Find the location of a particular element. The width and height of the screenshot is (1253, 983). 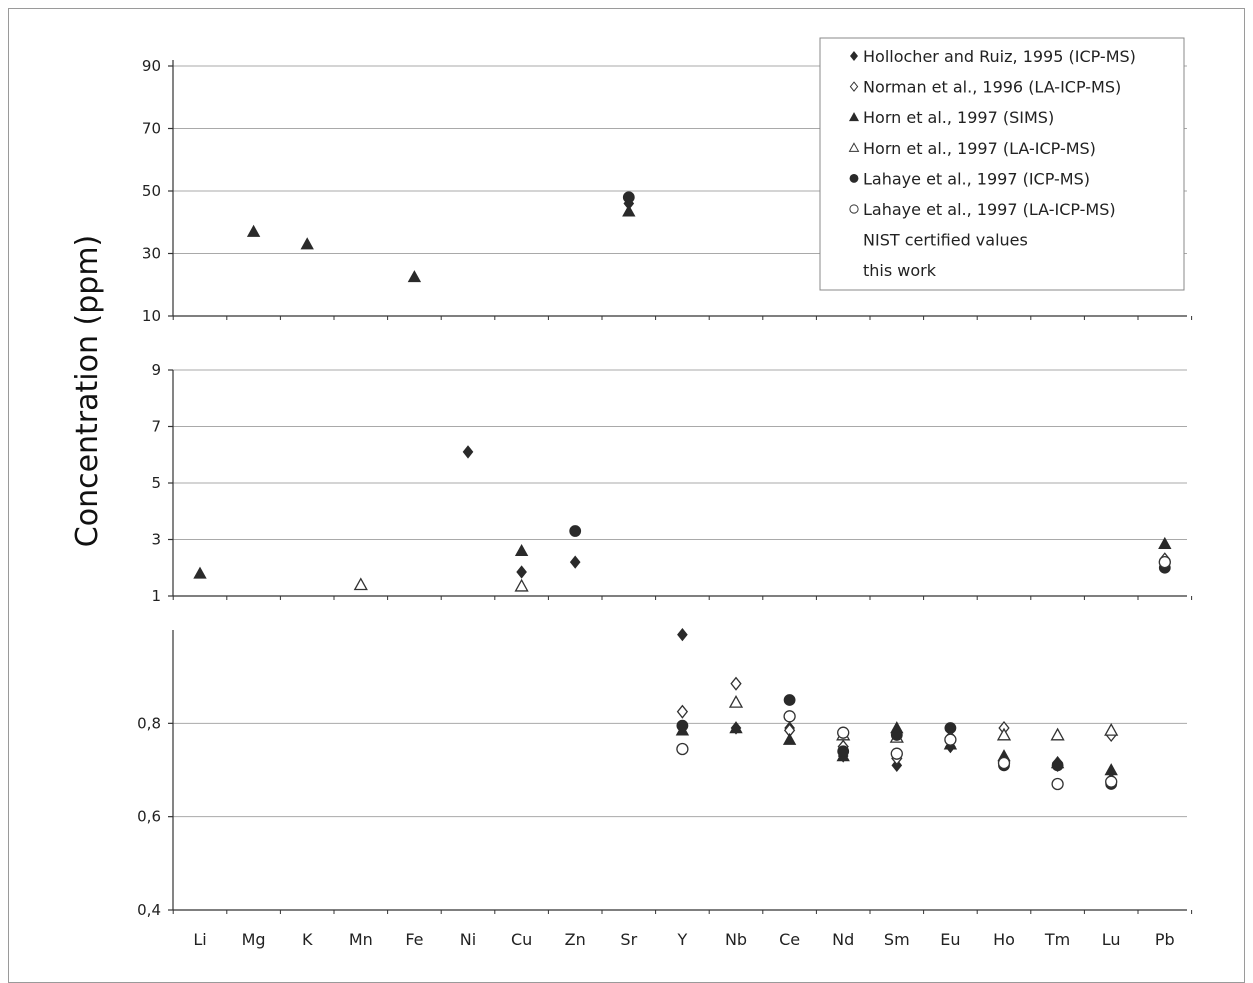

legend-entry-label: Lahaye et al., 1997 (LA-ICP-MS) is located at coordinates (989, 209).